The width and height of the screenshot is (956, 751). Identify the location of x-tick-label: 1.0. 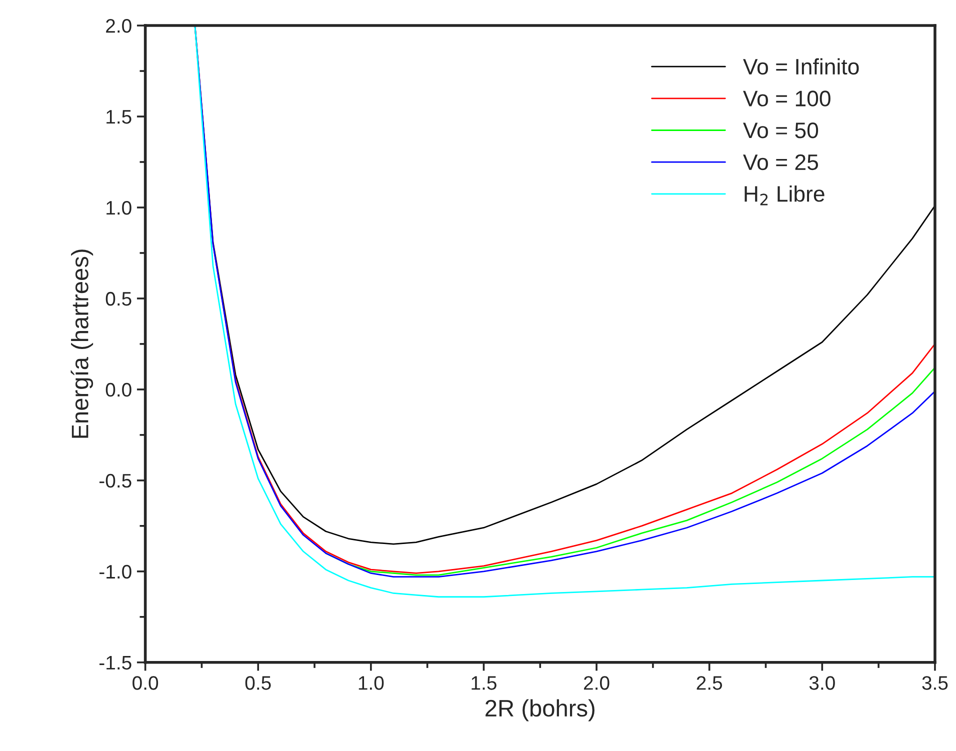
(371, 683).